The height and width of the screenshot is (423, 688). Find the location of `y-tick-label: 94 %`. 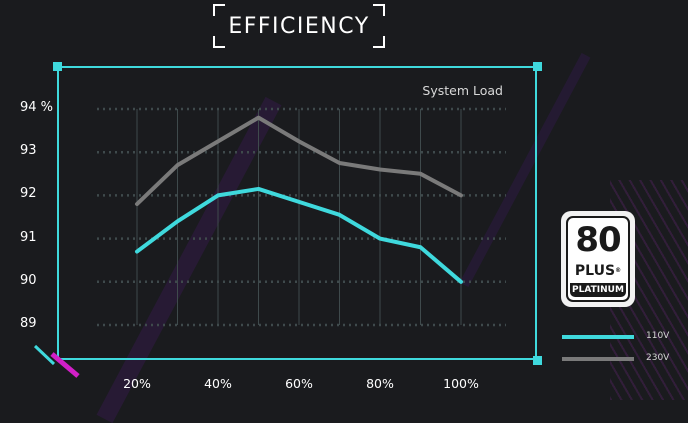

y-tick-label: 94 % is located at coordinates (37, 107).